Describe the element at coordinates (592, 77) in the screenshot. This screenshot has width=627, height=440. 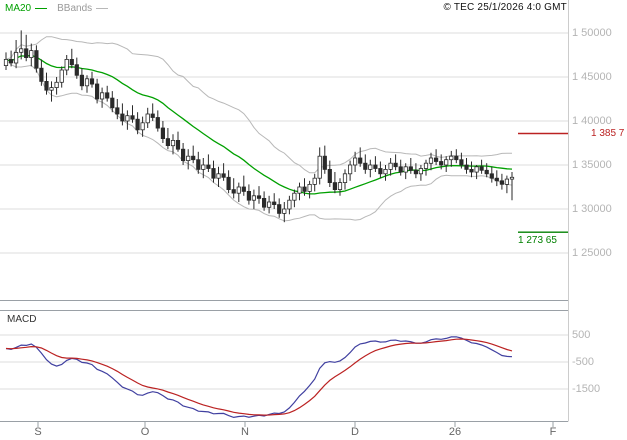
I see `price-axis-label: 1 45000` at that location.